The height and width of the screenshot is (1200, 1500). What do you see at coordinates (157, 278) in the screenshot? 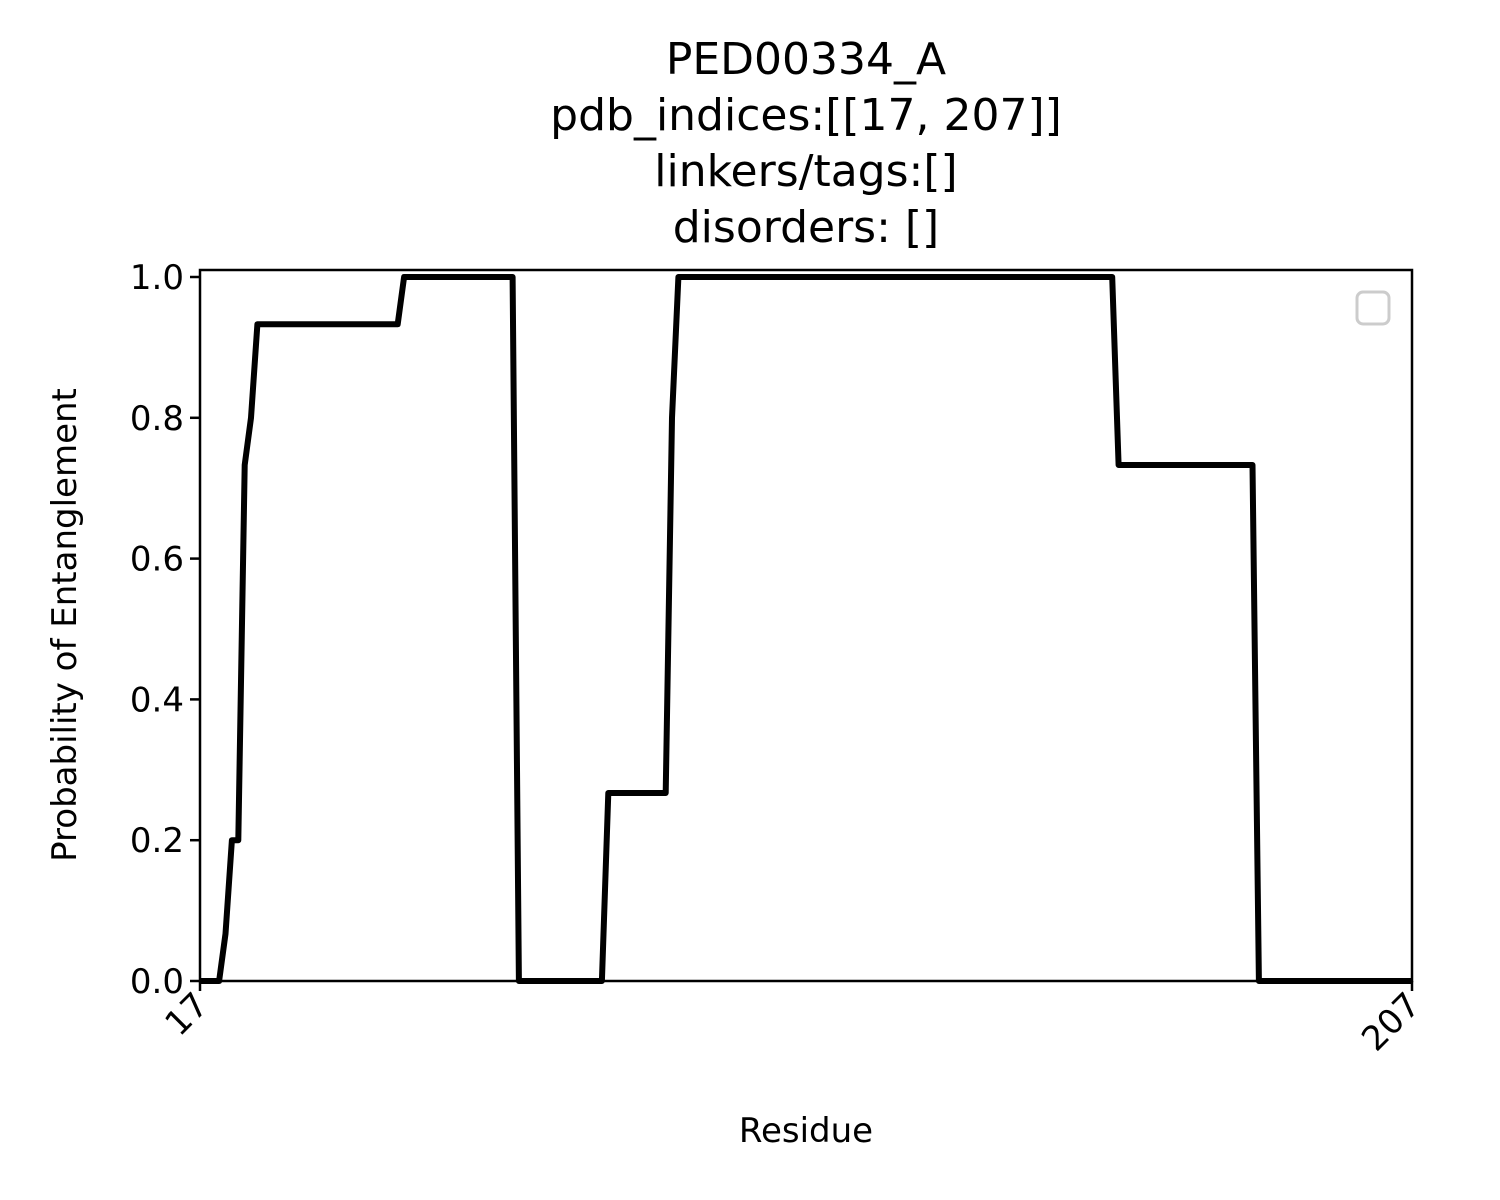
I see `y-tick-label: 1.0` at bounding box center [157, 278].